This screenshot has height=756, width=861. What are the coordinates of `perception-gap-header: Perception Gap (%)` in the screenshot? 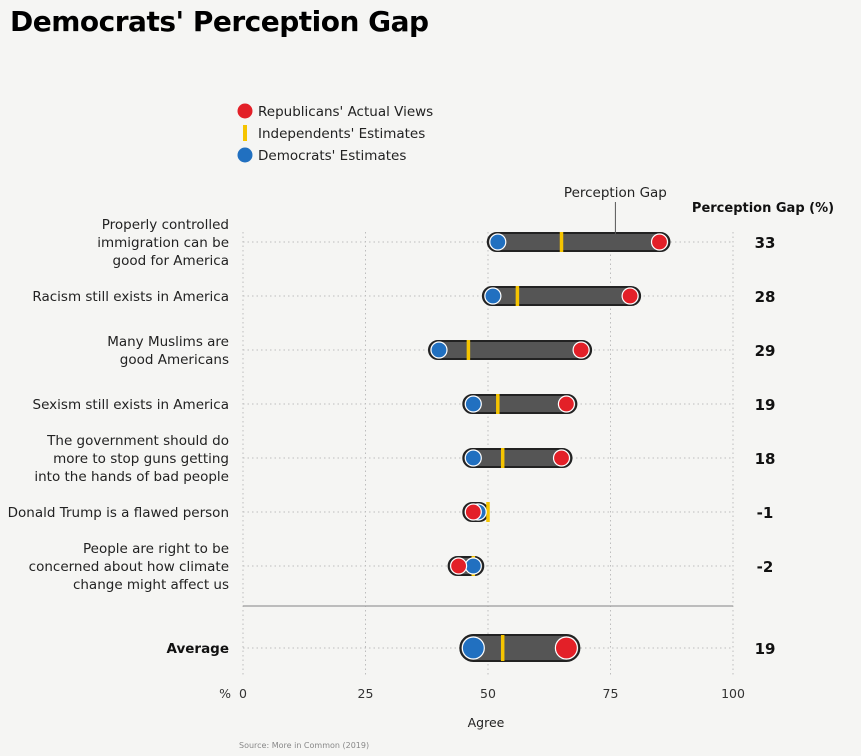 It's located at (763, 208).